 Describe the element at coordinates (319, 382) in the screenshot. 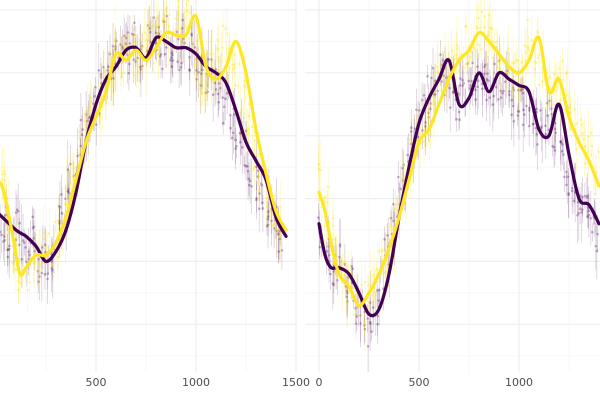

I see `x-tick-label: 0` at that location.